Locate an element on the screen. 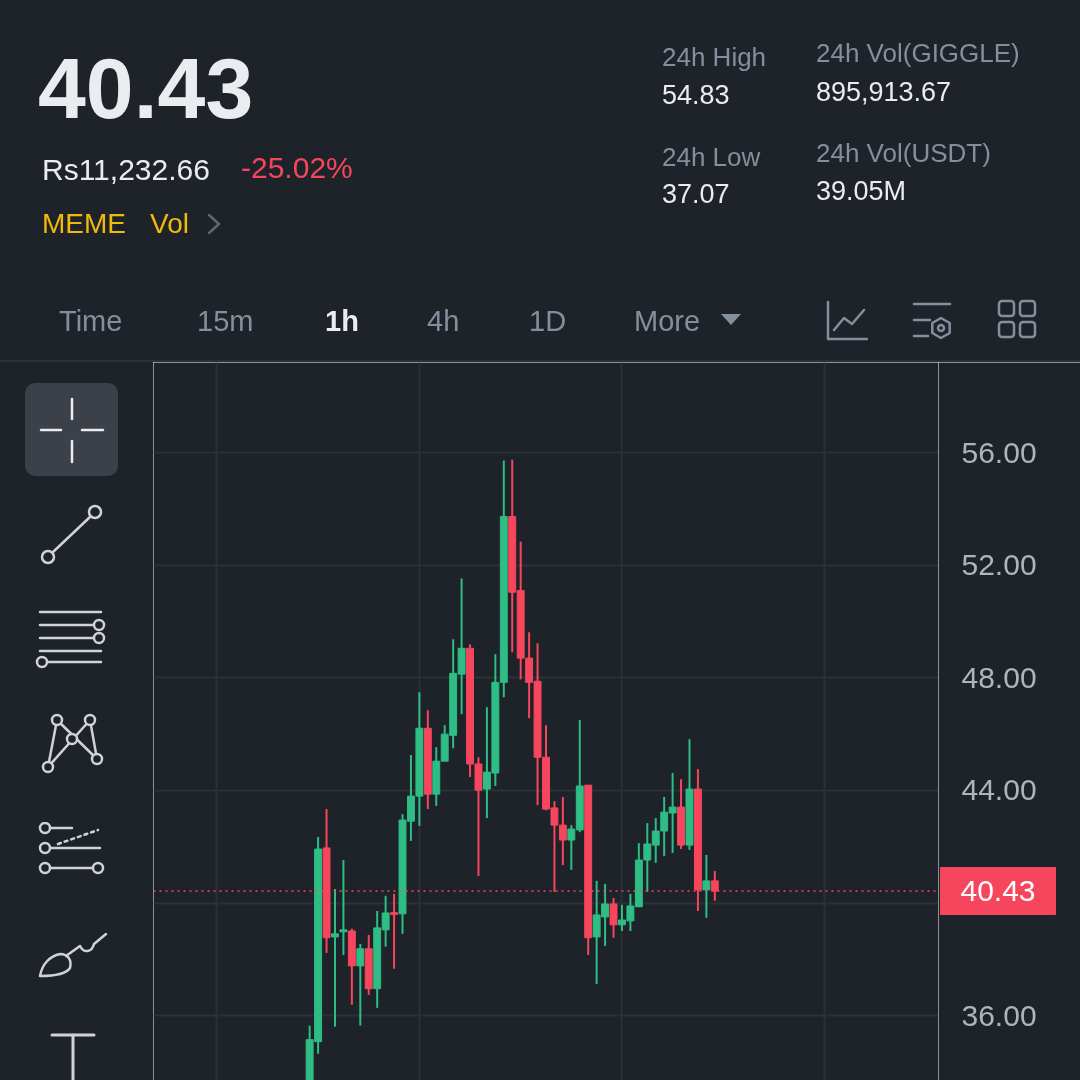 The height and width of the screenshot is (1080, 1080). text: 24h High is located at coordinates (714, 57).